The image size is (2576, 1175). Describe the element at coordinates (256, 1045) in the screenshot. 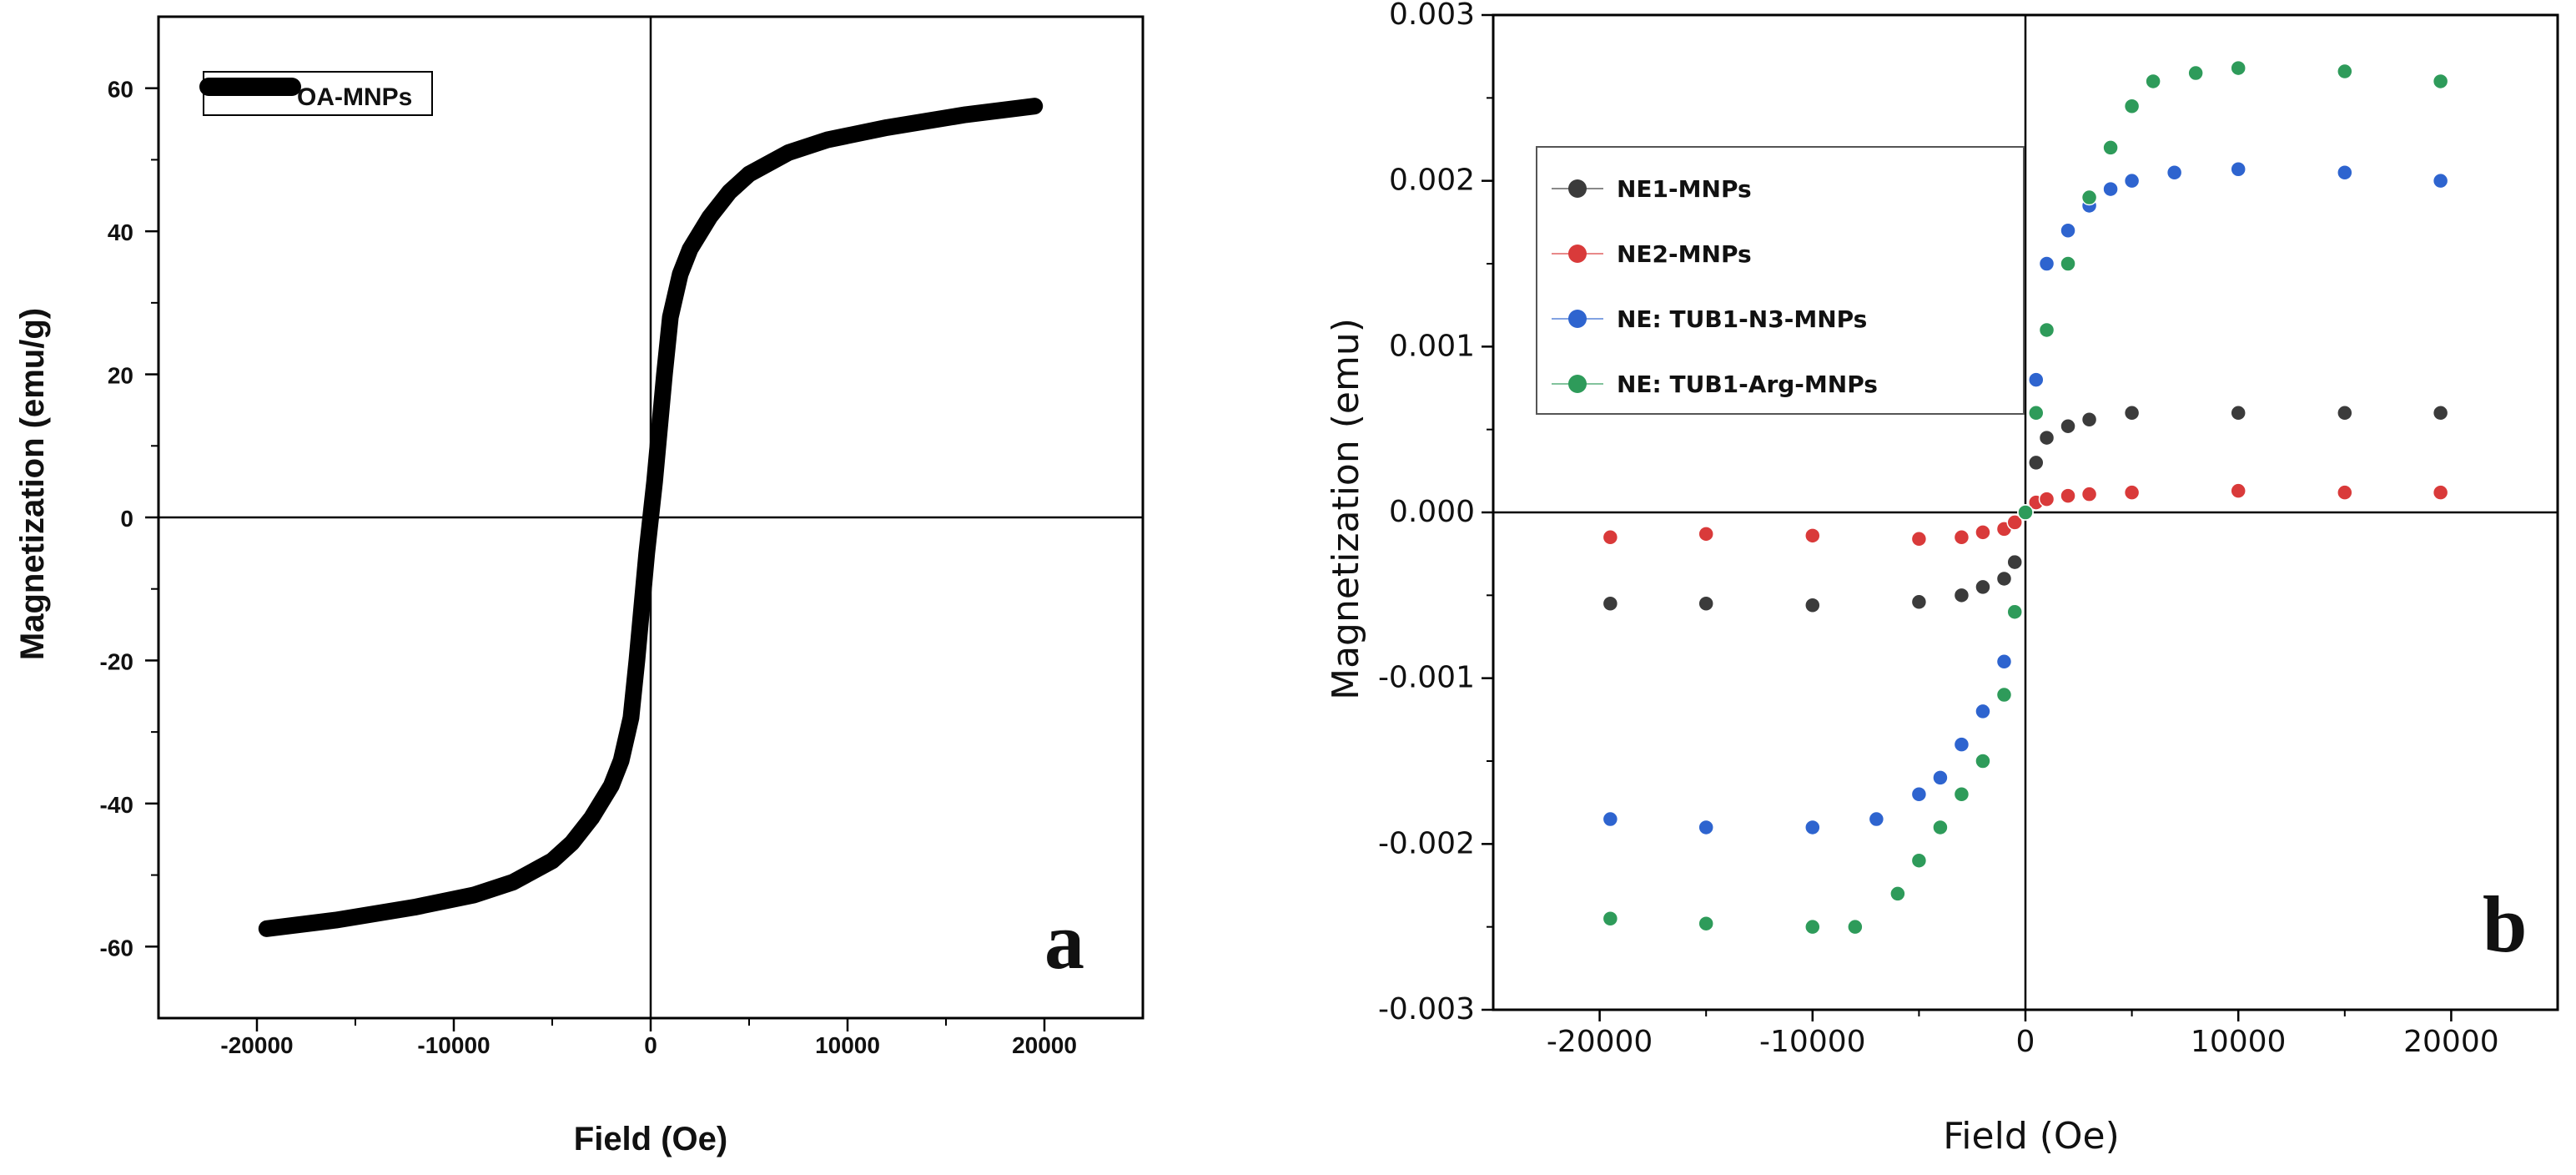

I see `x-tick-label-a: -20000` at that location.